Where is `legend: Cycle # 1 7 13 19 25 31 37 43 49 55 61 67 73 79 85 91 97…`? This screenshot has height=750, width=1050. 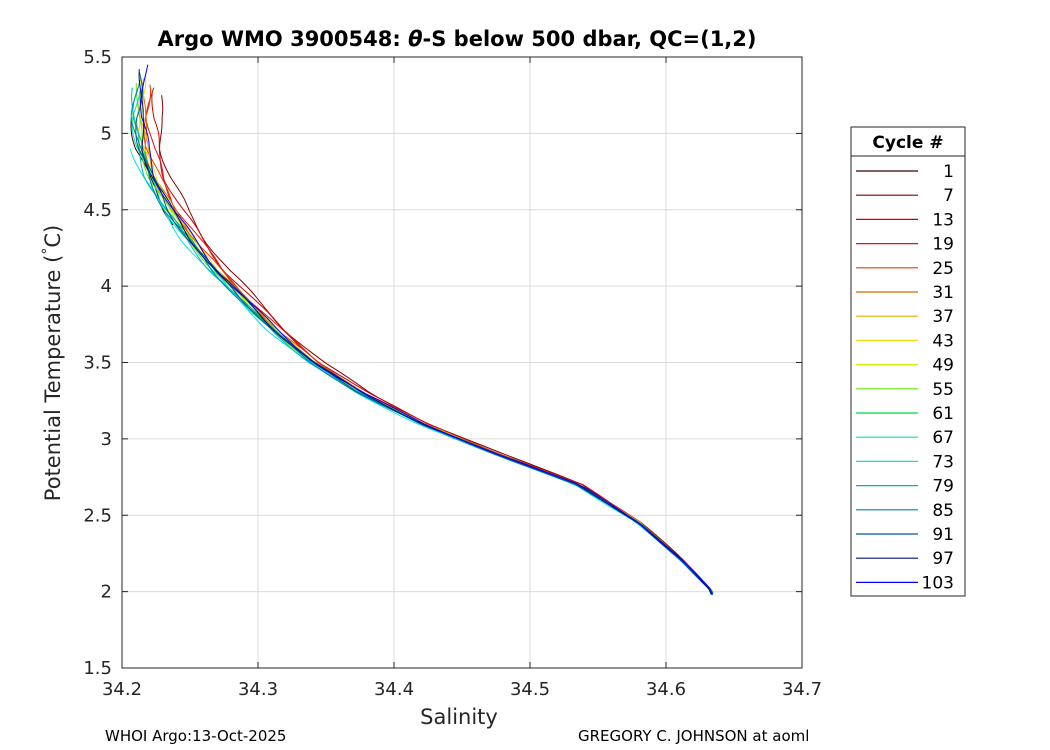
legend: Cycle # 1 7 13 19 25 31 37 43 49 55 61 67 73 79 85 91 97… is located at coordinates (908, 361).